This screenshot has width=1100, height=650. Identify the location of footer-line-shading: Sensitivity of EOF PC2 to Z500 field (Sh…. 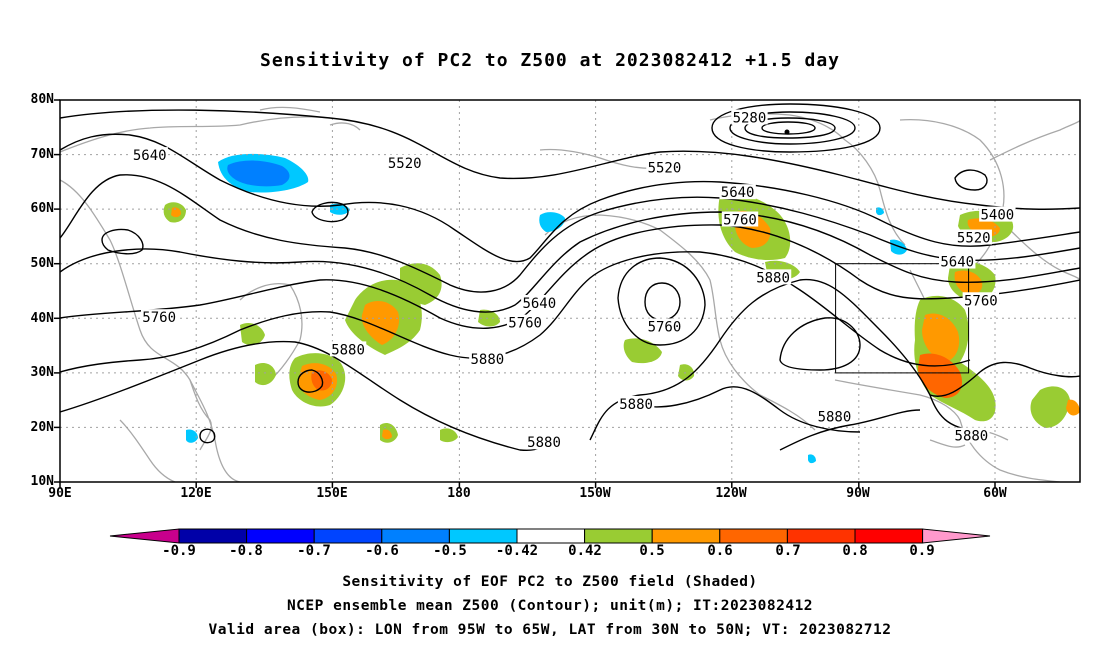
(550, 582).